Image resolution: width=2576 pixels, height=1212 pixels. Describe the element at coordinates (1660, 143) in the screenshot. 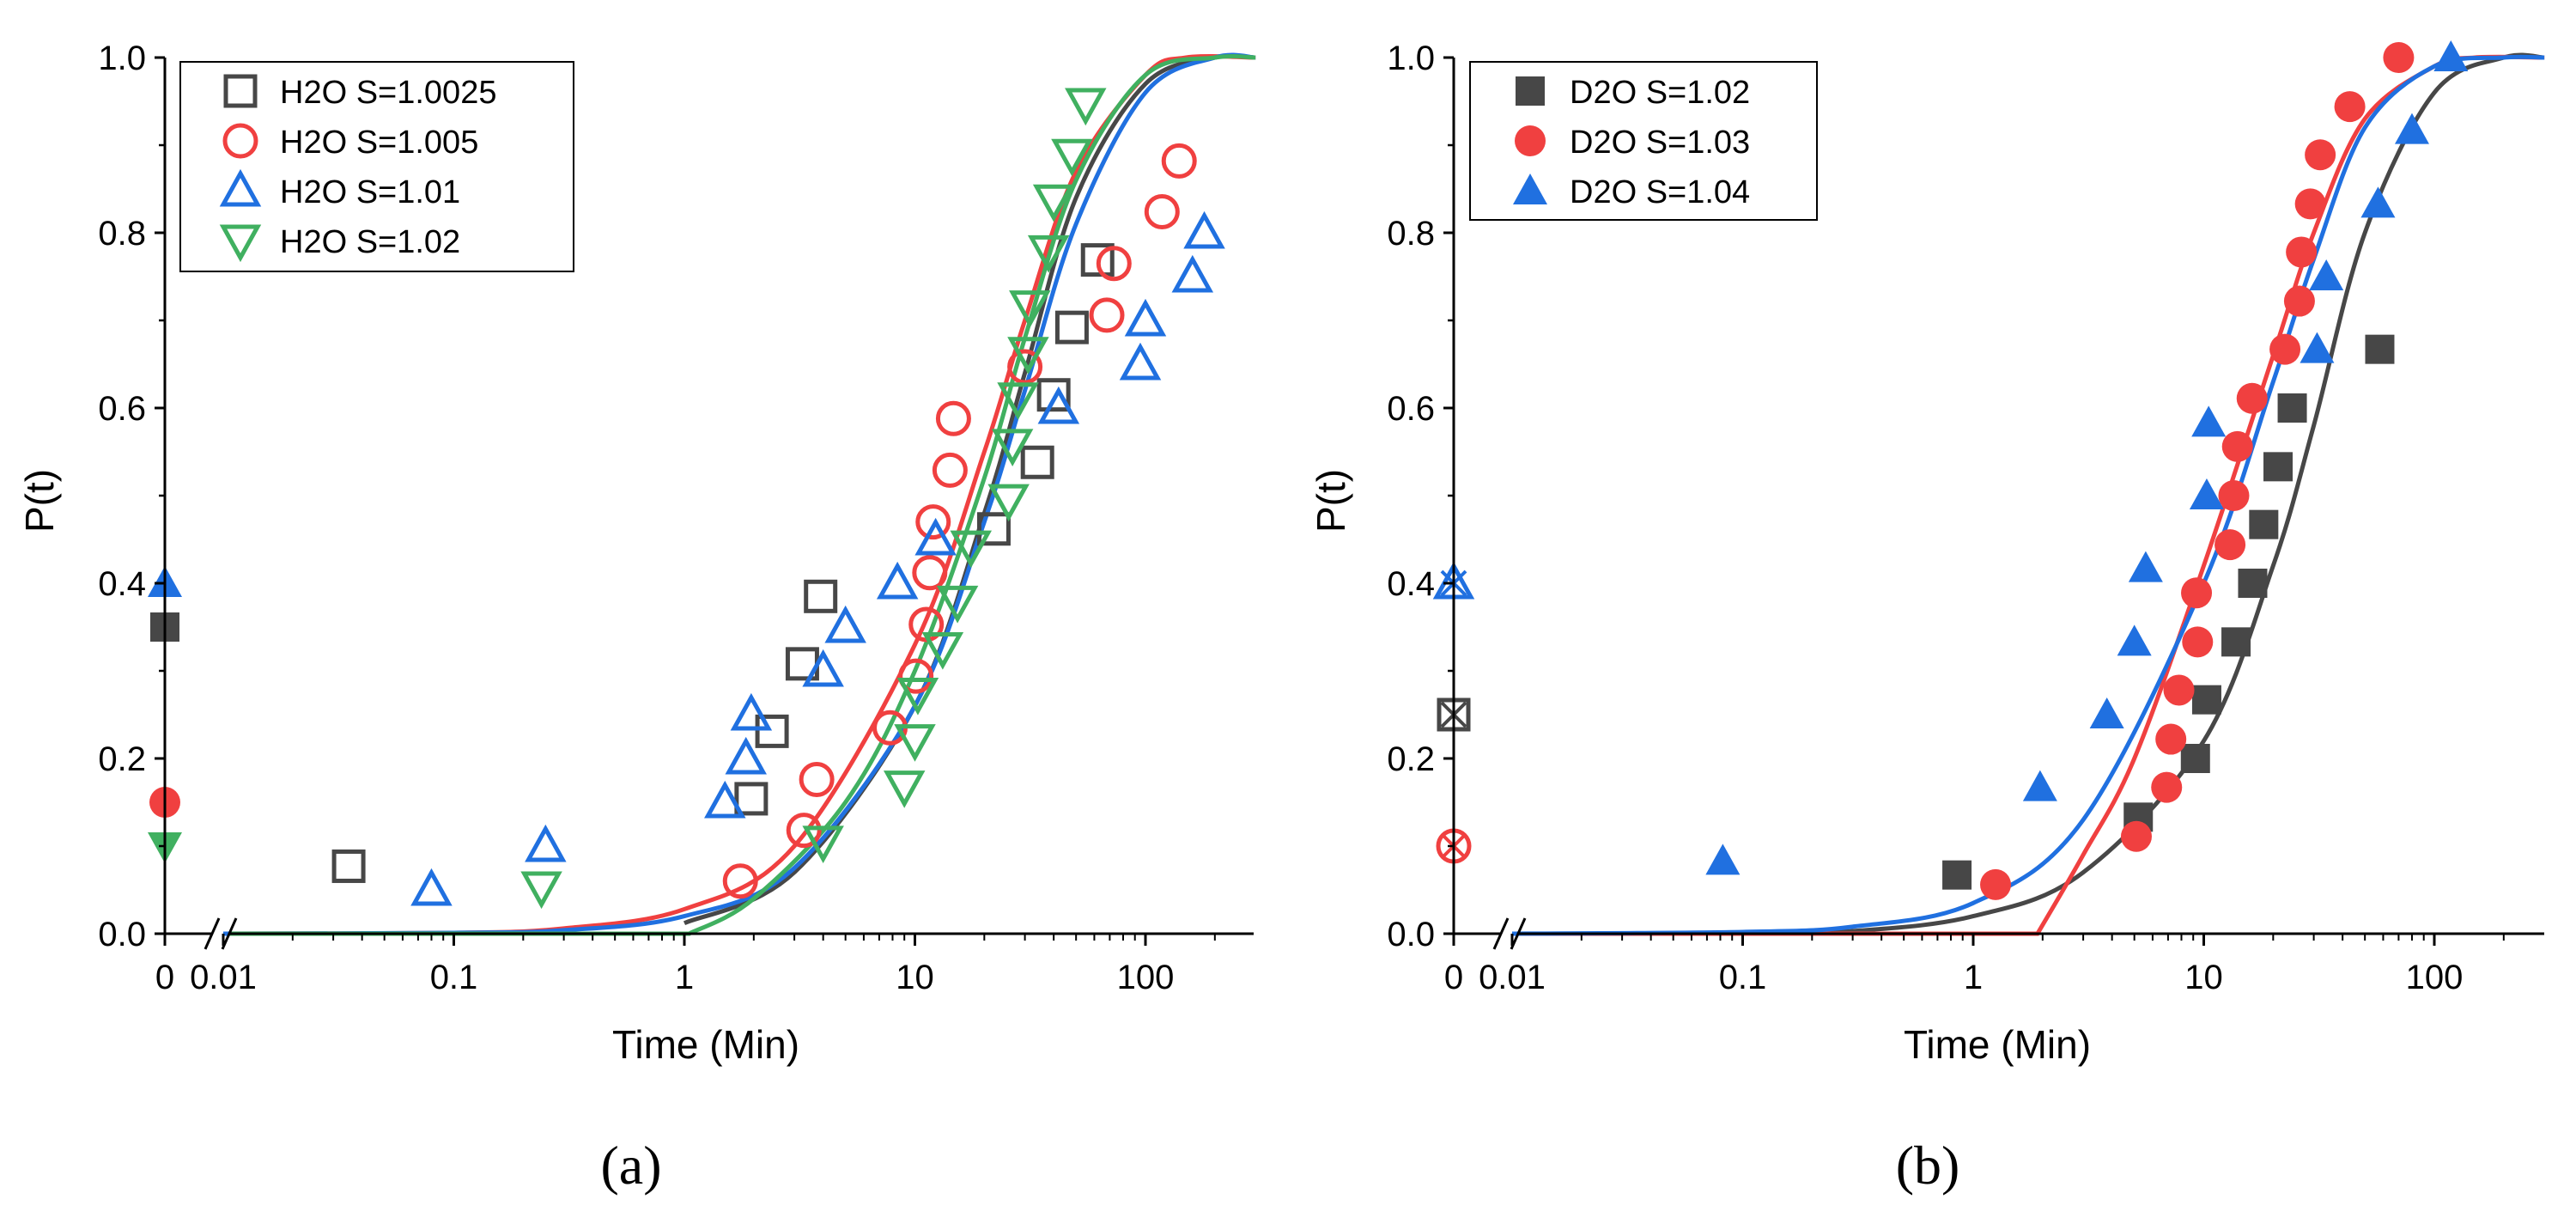

I see `legend-label-b: D2O S=1.03` at that location.